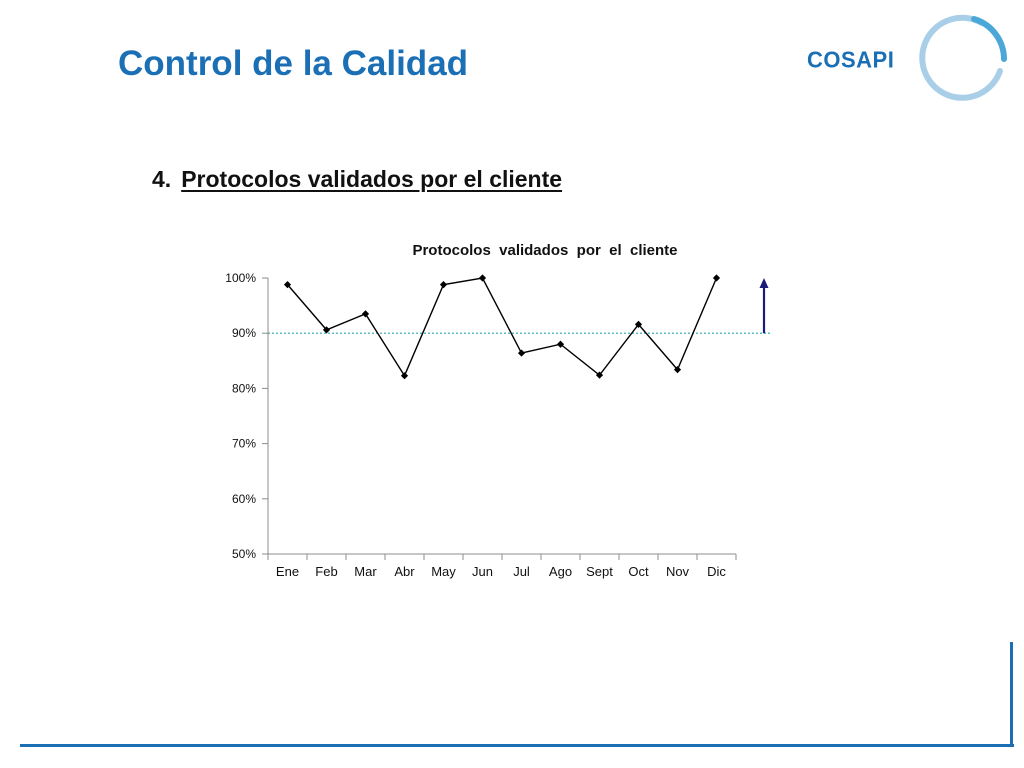 The width and height of the screenshot is (1024, 768). I want to click on y-tick-label: 50%, so click(244, 554).